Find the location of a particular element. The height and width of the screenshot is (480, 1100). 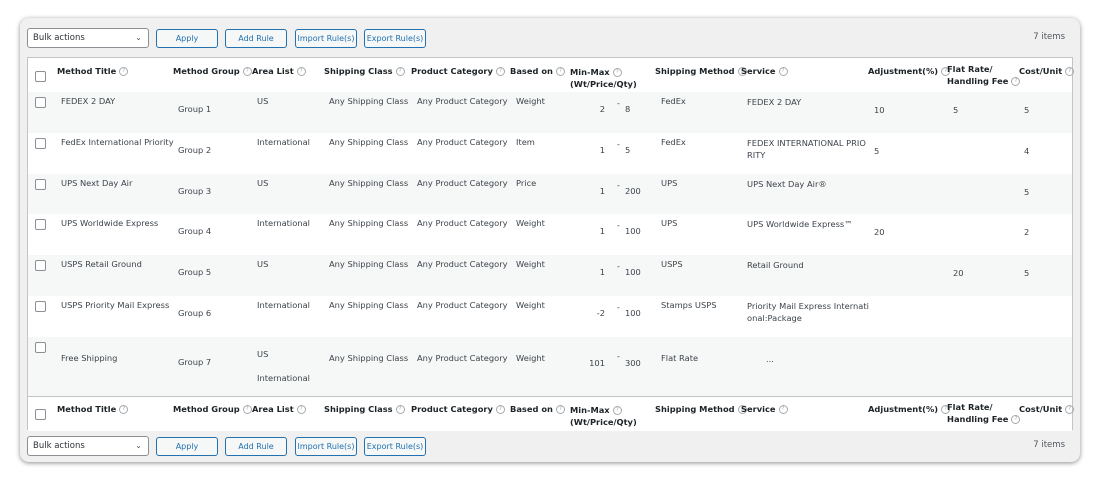

shipping-method: Flat Rate is located at coordinates (680, 358).